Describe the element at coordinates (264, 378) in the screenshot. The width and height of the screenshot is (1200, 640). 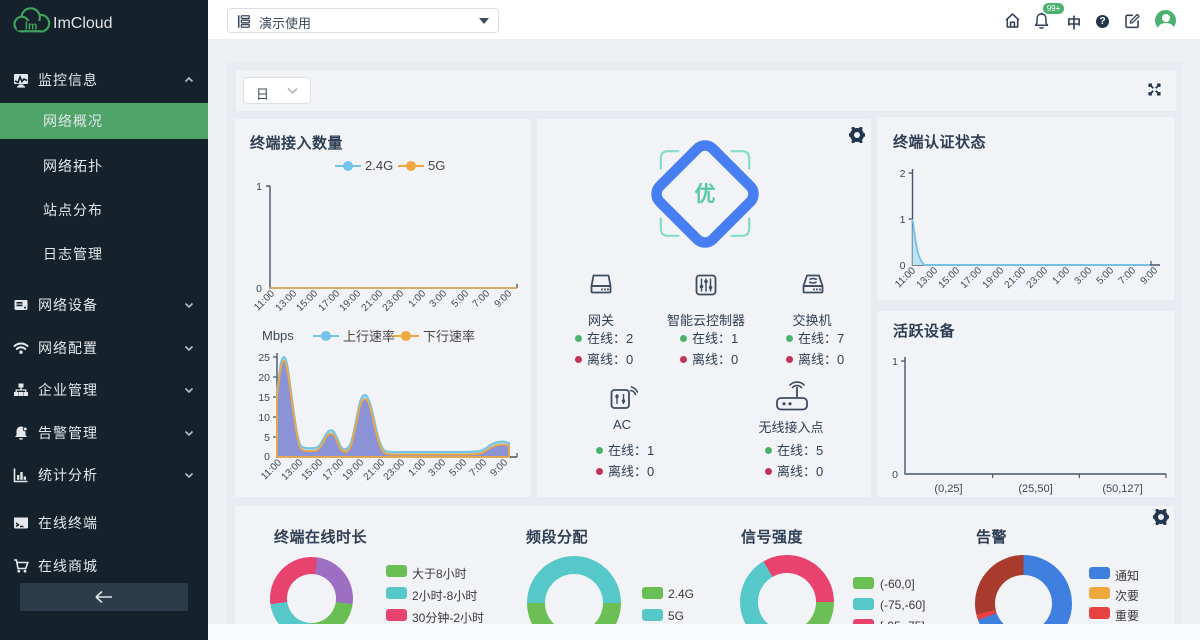
I see `svg-text: 20` at that location.